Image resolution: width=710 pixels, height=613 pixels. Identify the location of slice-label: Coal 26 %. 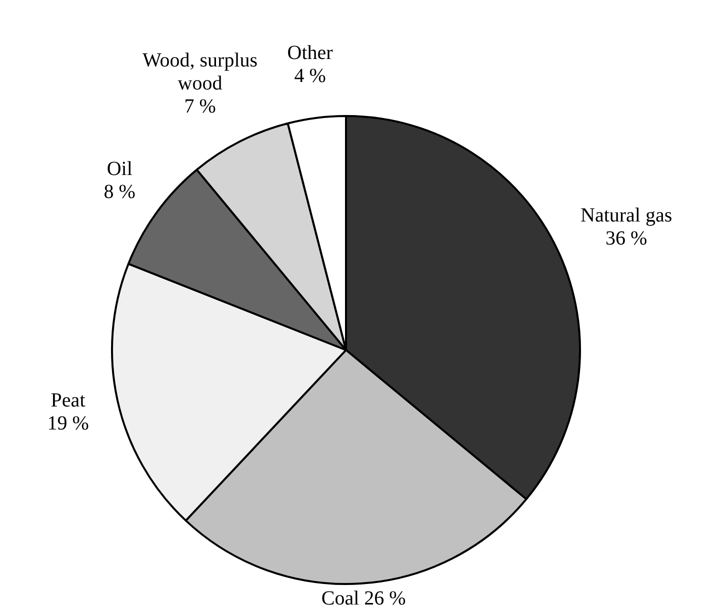
(363, 598).